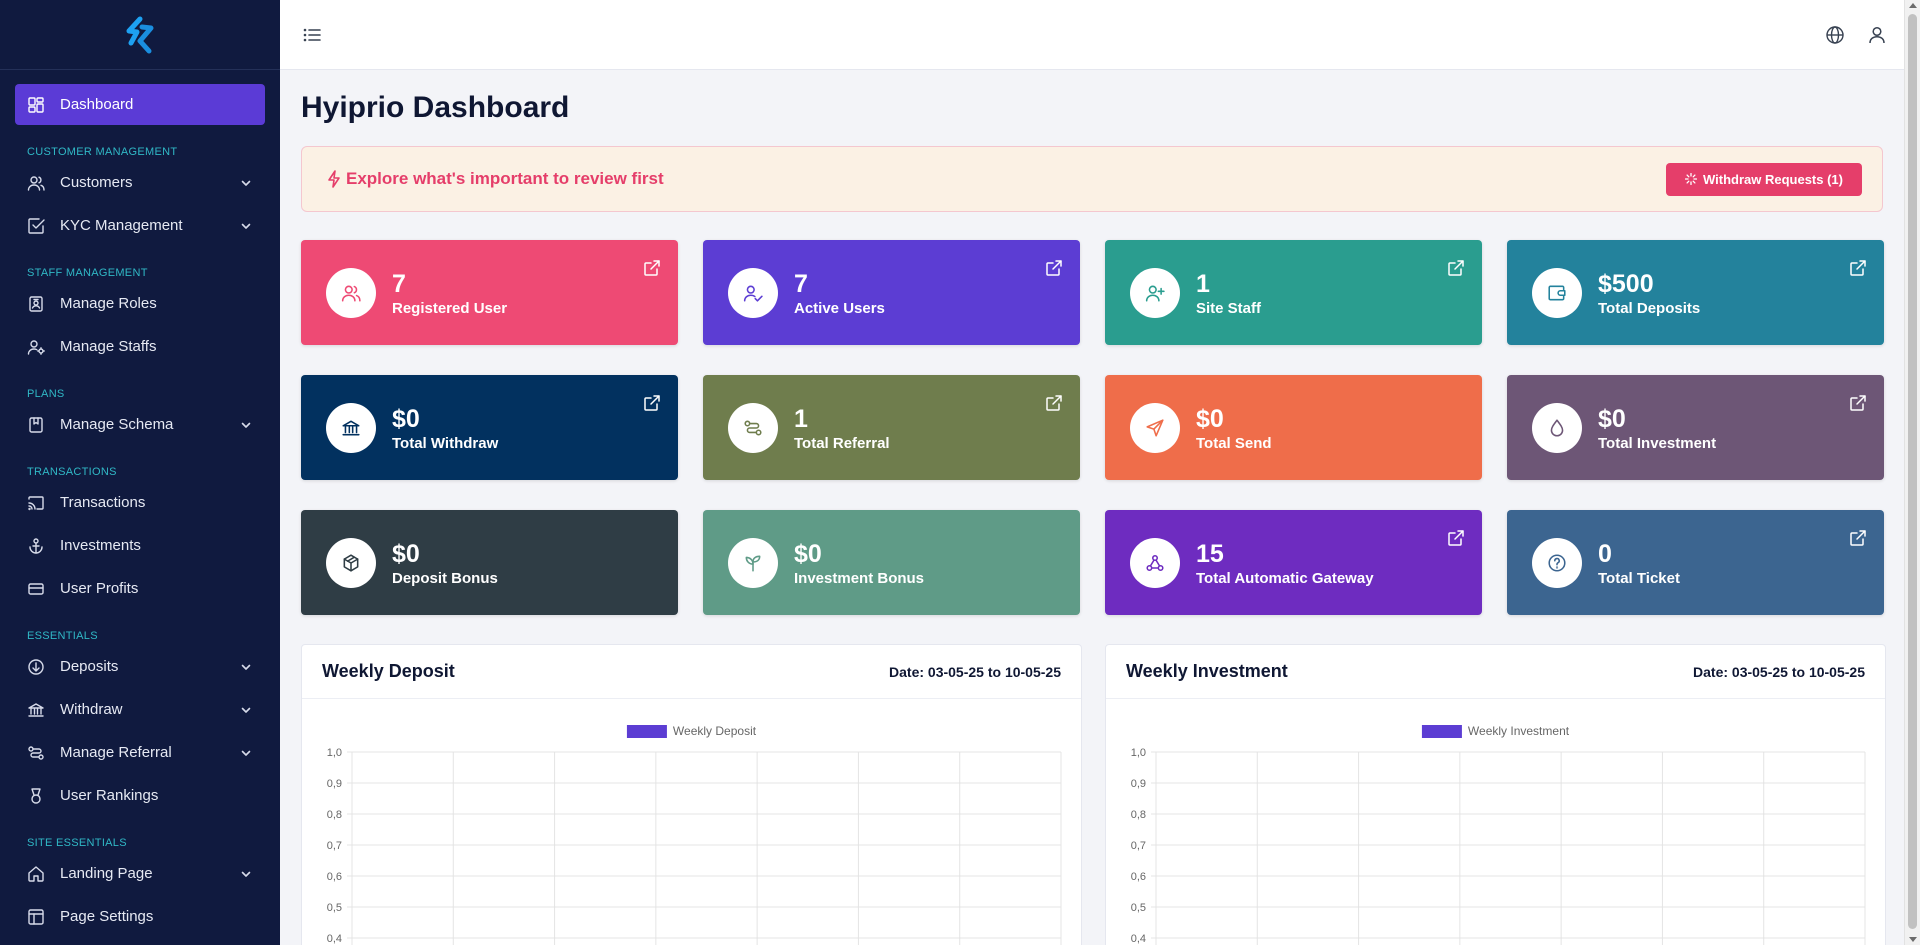  What do you see at coordinates (1605, 553) in the screenshot?
I see `stat-value: 0` at bounding box center [1605, 553].